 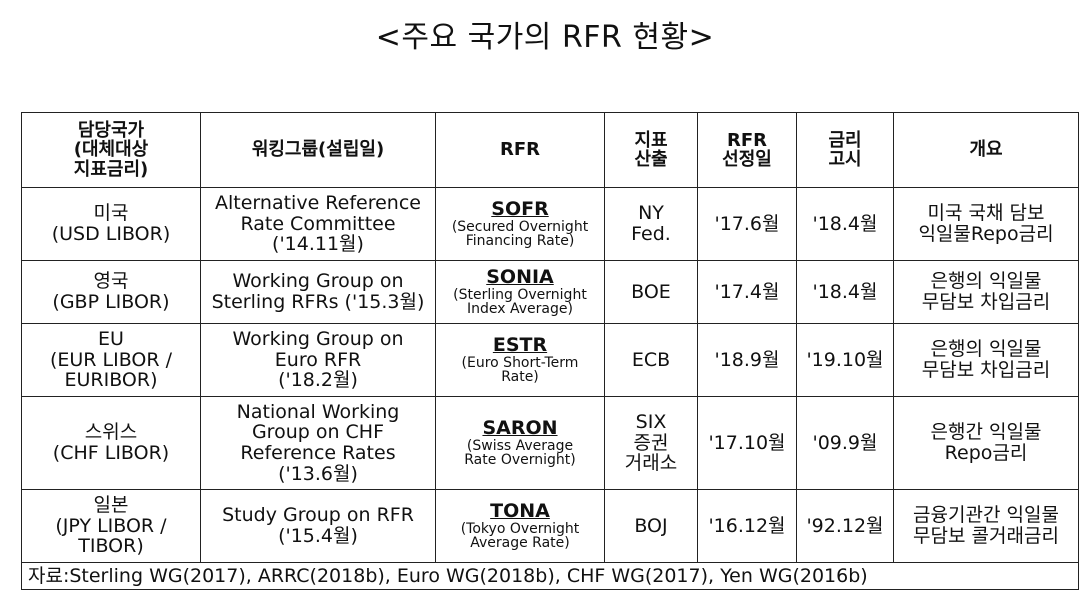 What do you see at coordinates (845, 443) in the screenshot?
I see `notice-cell: '09.9월` at bounding box center [845, 443].